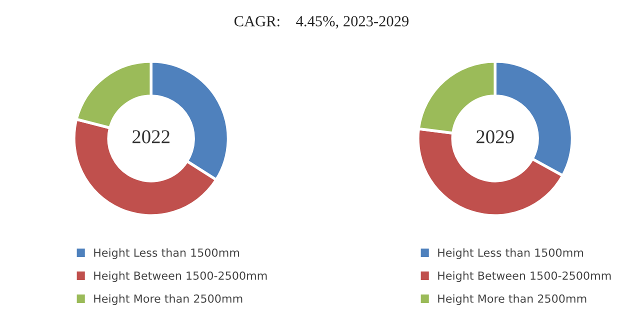  Describe the element at coordinates (495, 137) in the screenshot. I see `text: 2029` at that location.